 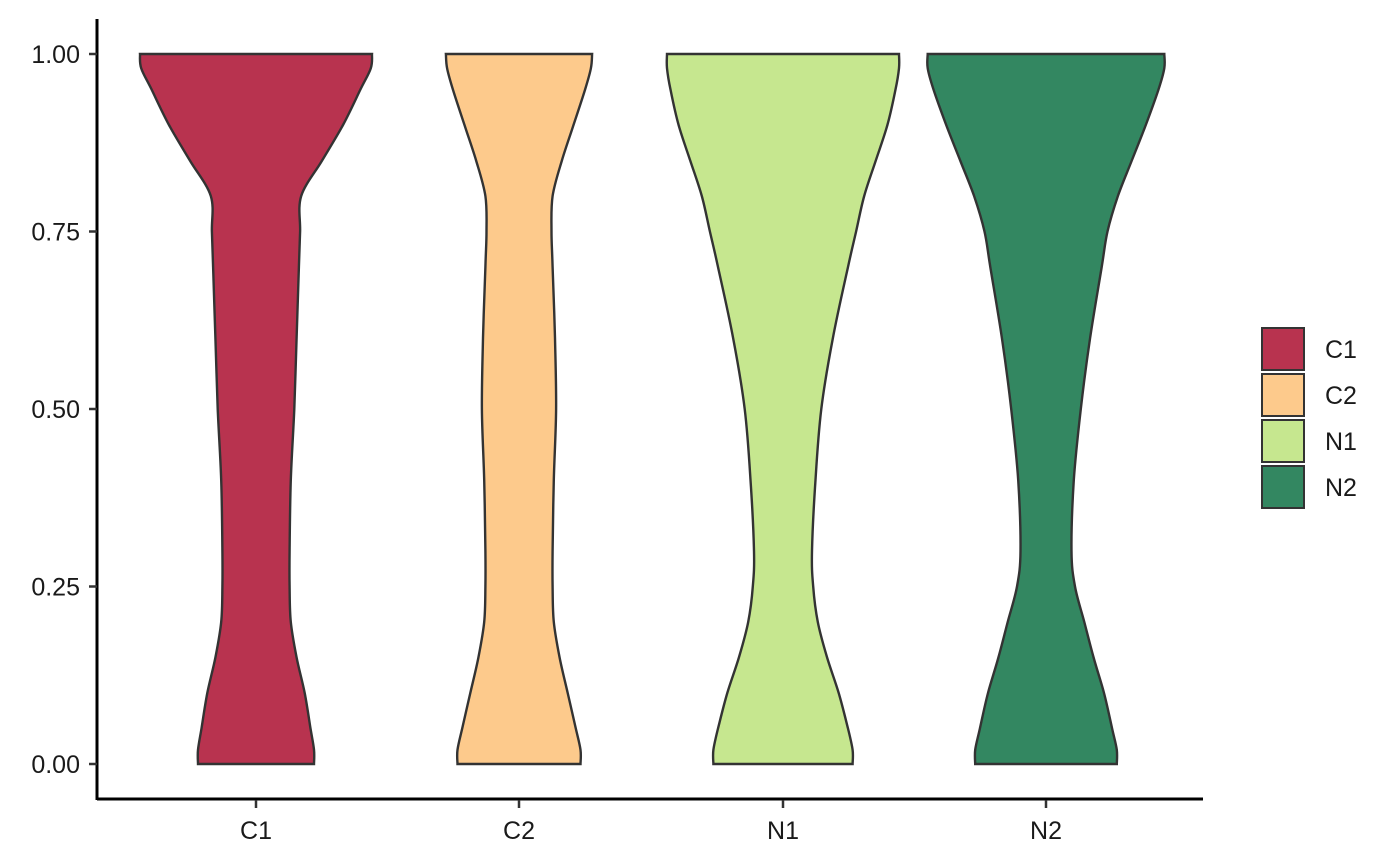 I want to click on legend-key-c2, so click(x=1283, y=395).